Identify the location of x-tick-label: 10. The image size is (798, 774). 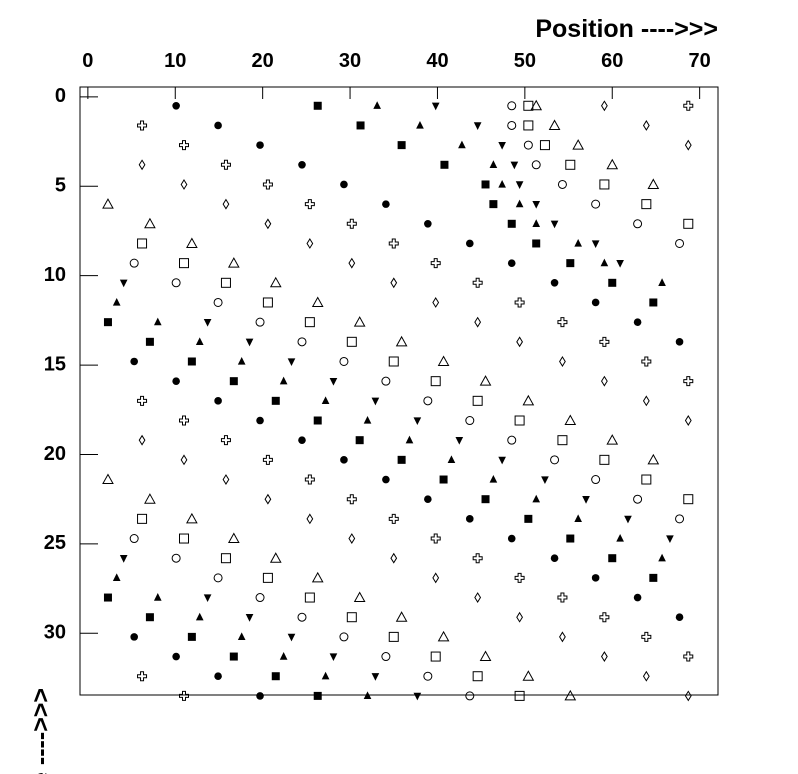
(175, 61).